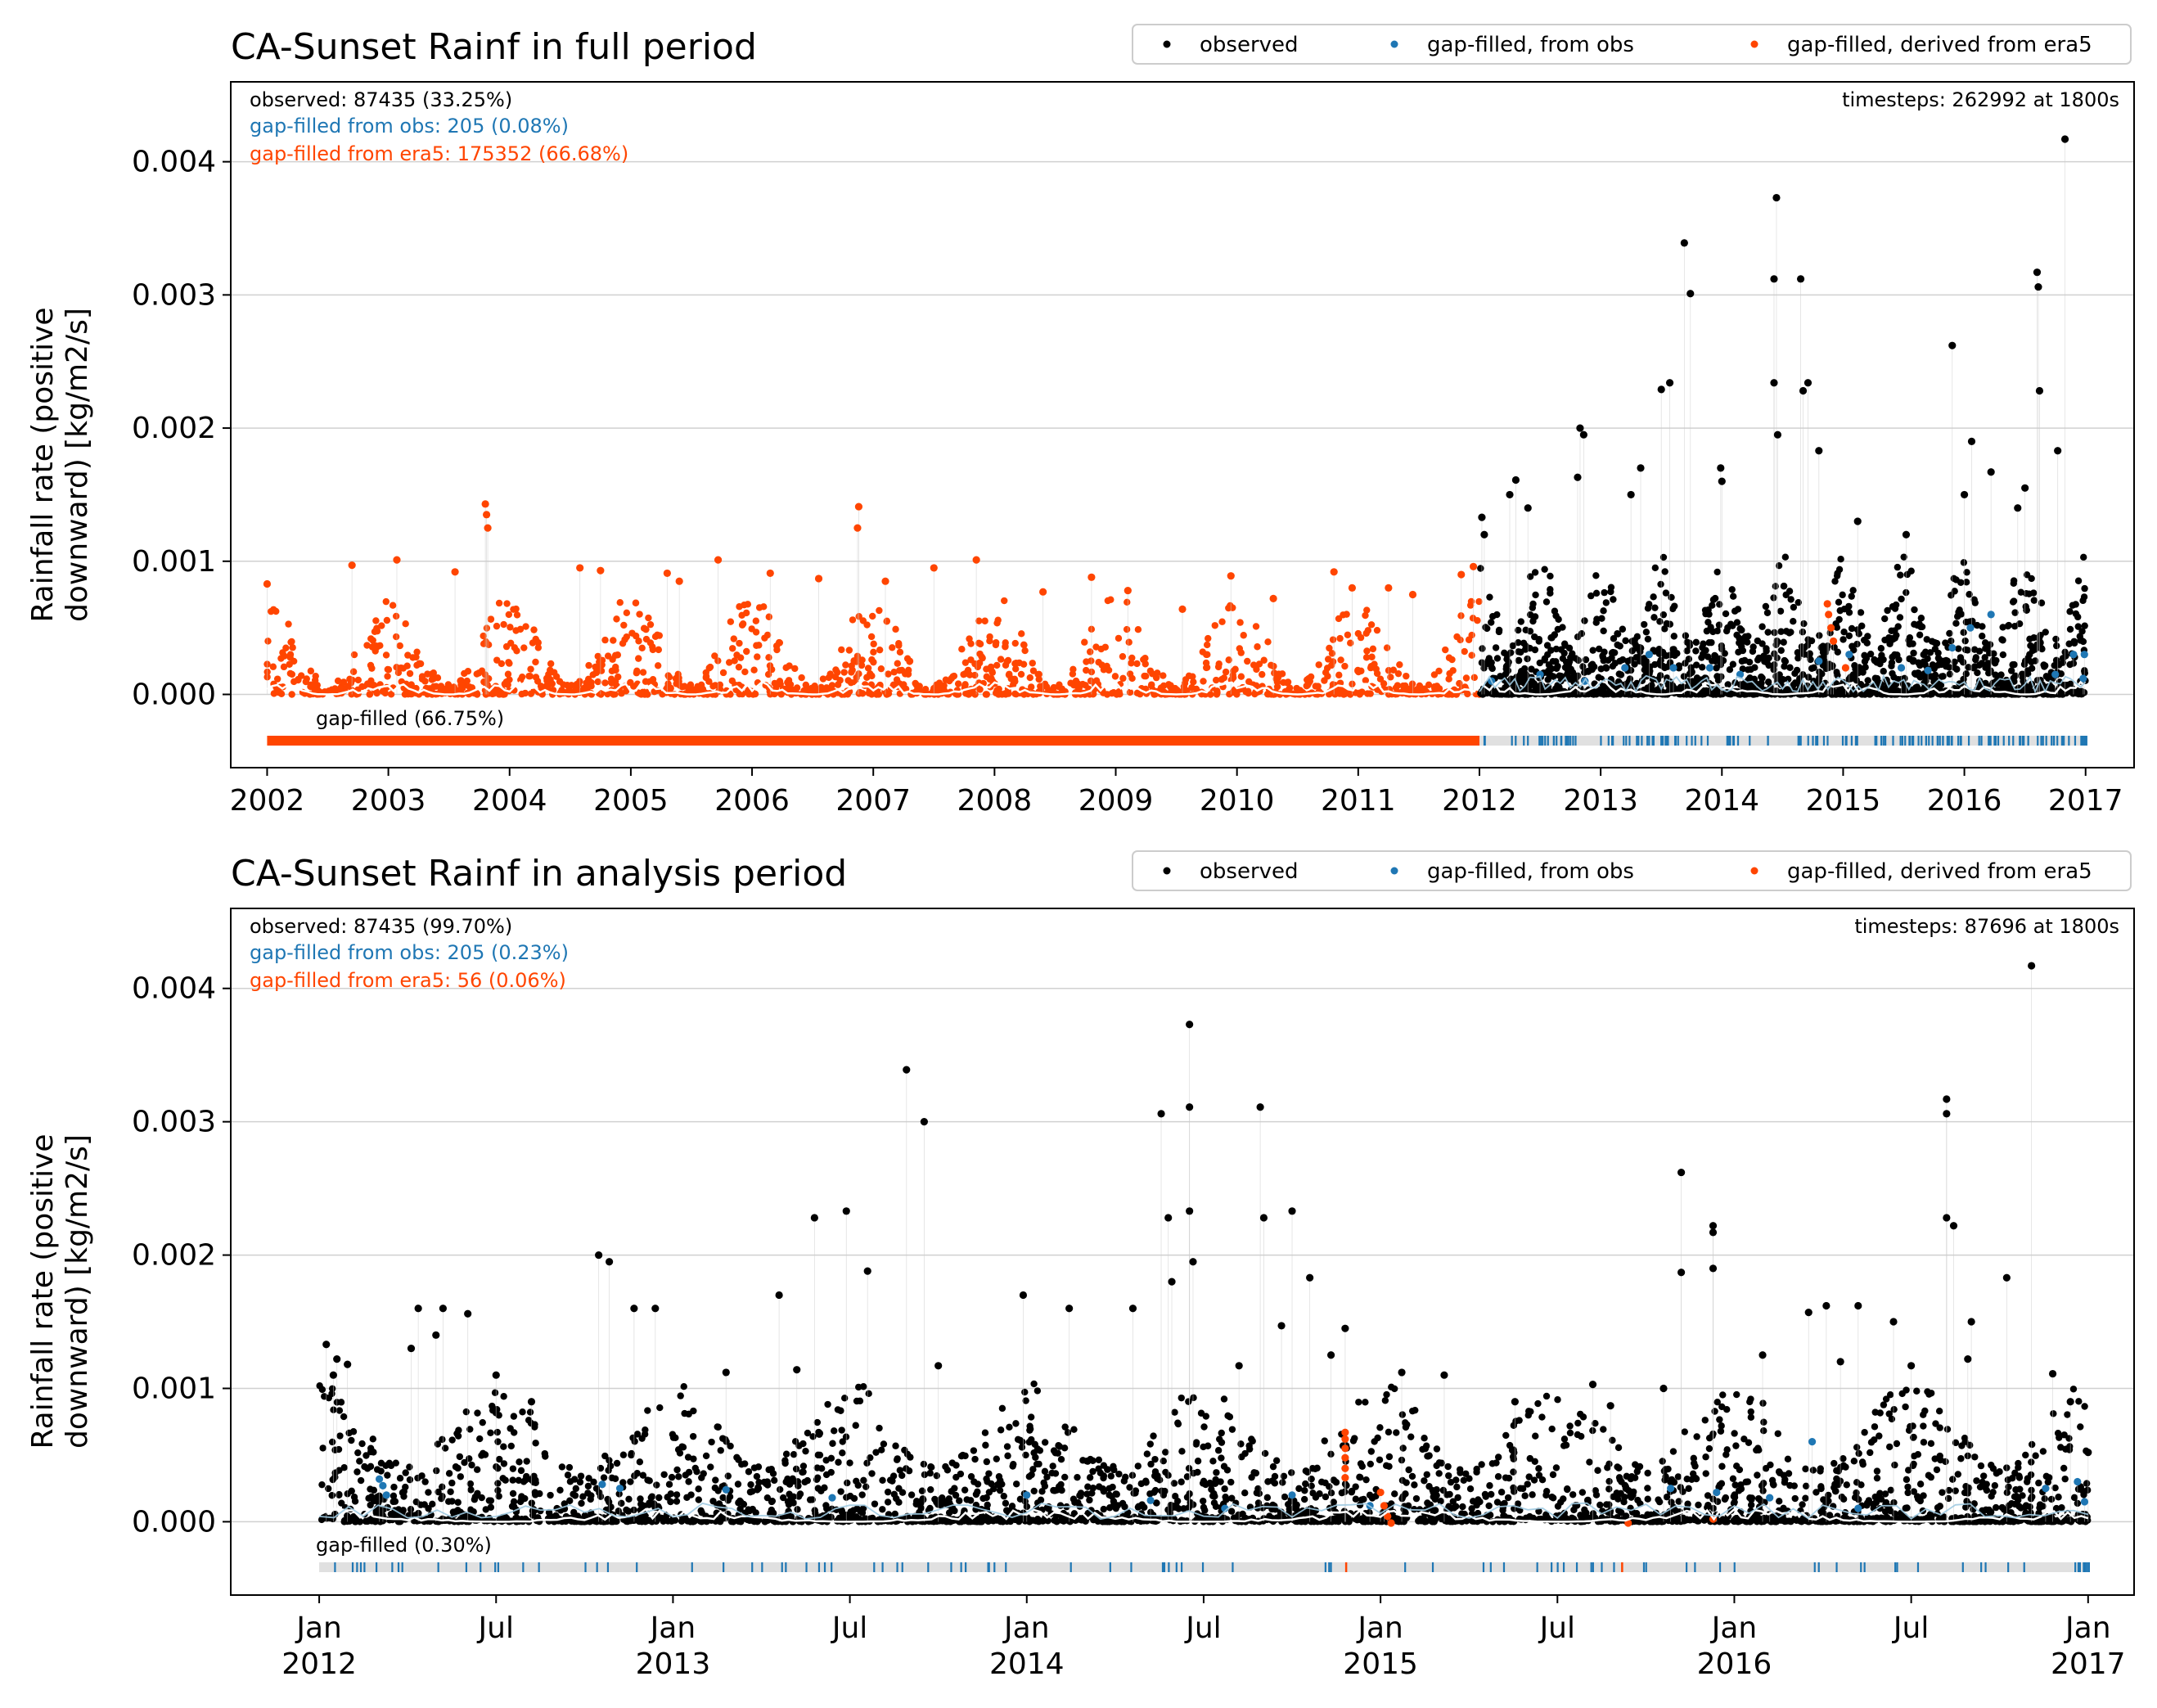  I want to click on observed-baseline-point, so click(1958, 693).